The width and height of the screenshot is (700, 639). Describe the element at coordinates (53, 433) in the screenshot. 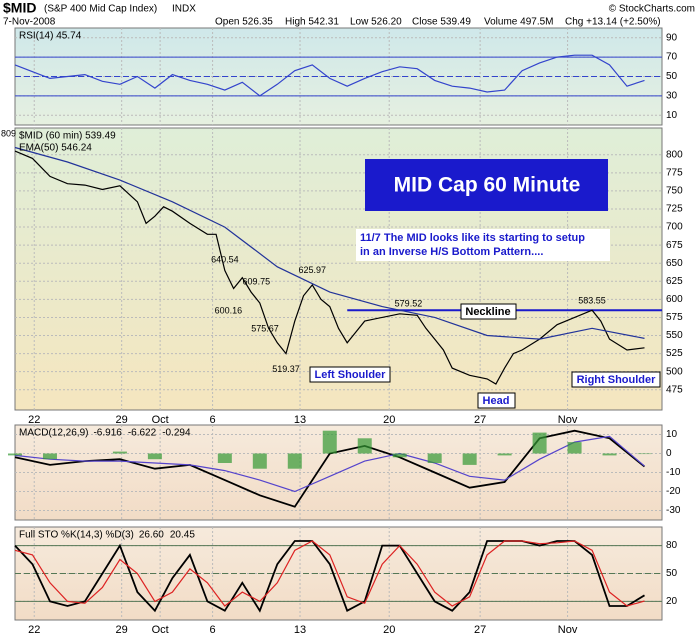

I see `panel-label: MACD(12,26,9)` at that location.